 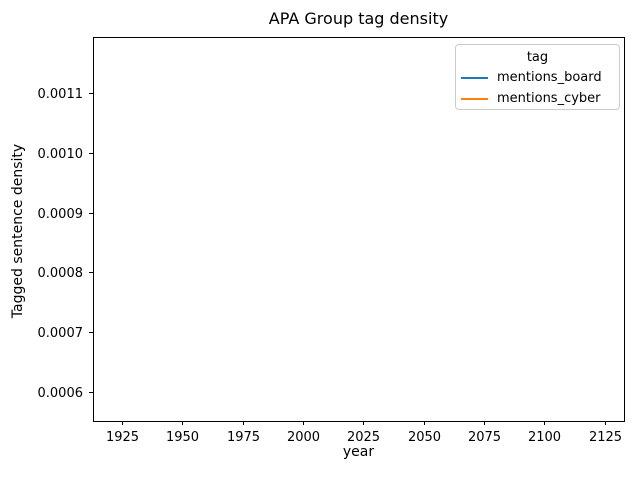 I want to click on legend-entry-label: mentions_board, so click(x=549, y=77).